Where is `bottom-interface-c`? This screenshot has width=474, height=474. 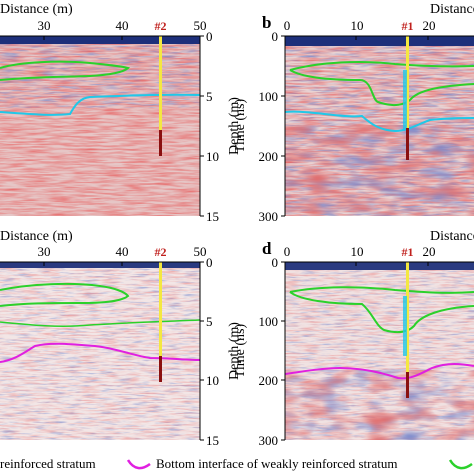
bottom-interface-c is located at coordinates (100, 352).